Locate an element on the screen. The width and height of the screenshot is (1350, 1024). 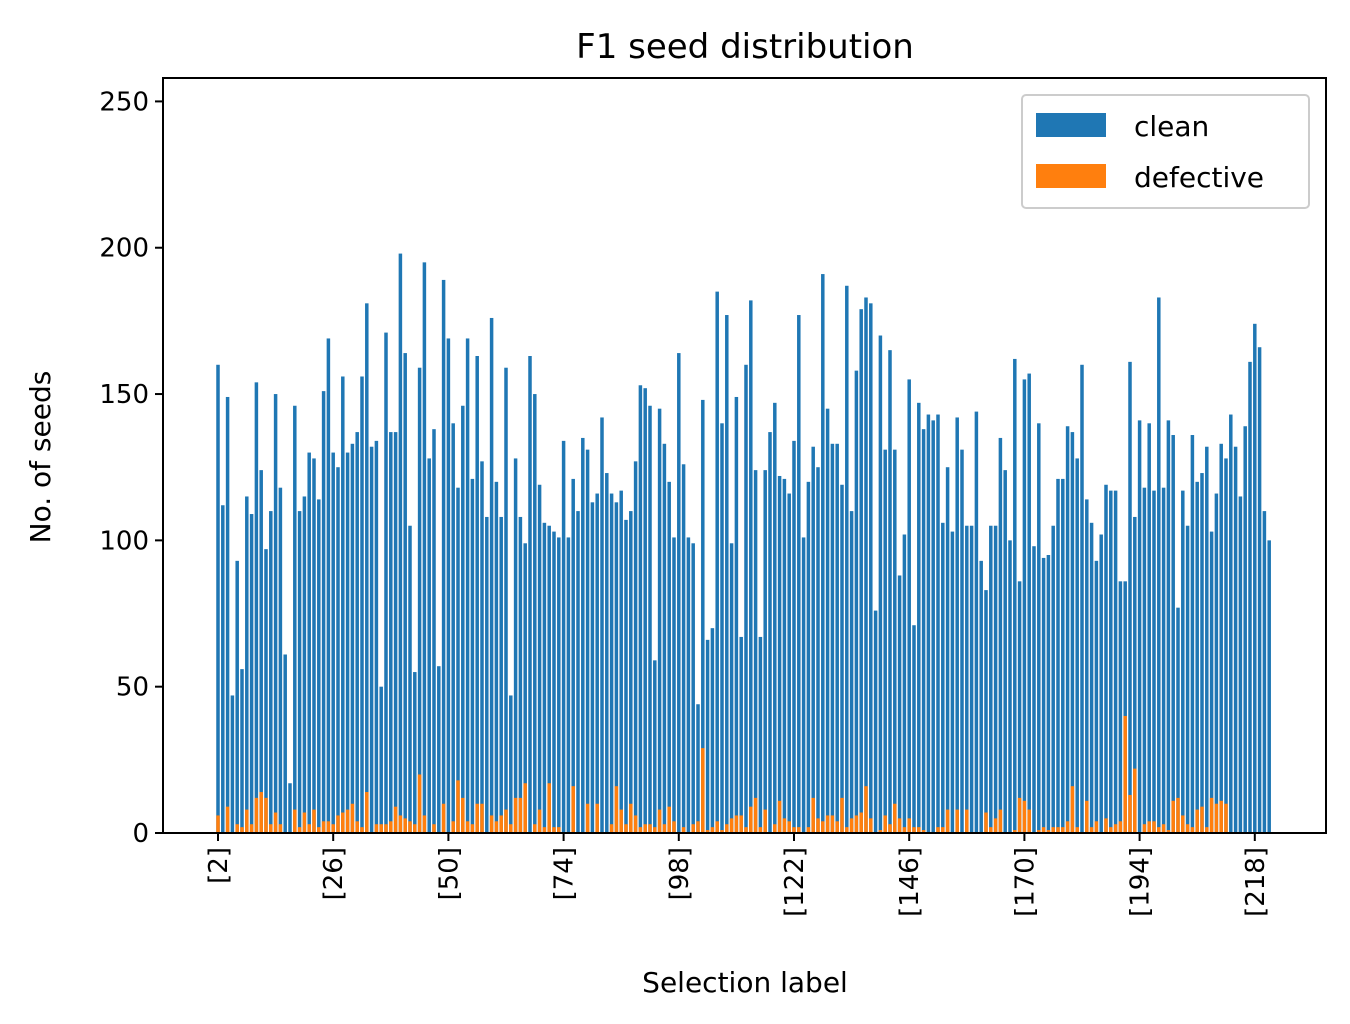
legend-swatch-defective is located at coordinates (1071, 176).